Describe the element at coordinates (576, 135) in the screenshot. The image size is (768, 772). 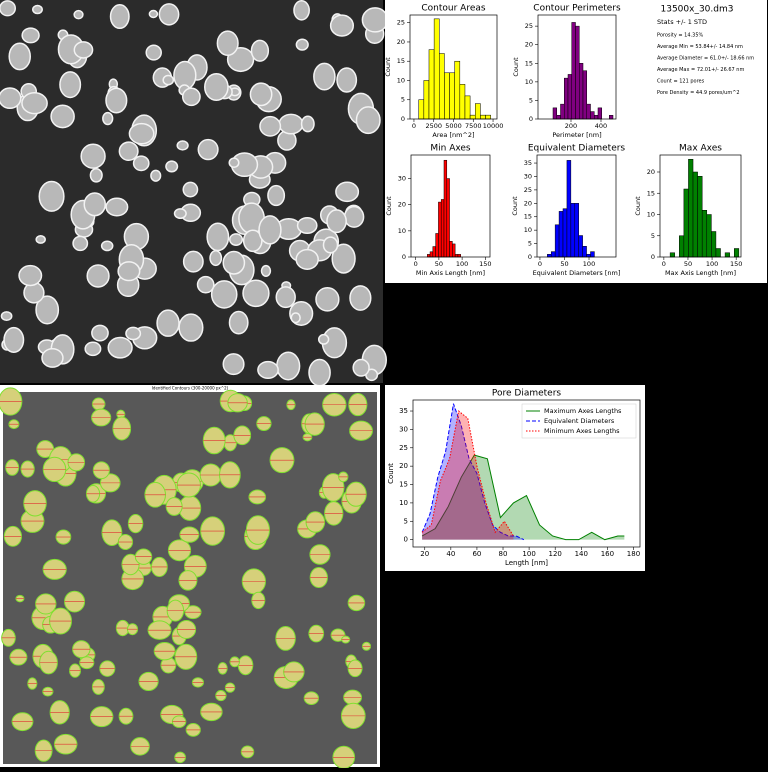
I see `x-axis-label: Perimeter [nm]` at that location.